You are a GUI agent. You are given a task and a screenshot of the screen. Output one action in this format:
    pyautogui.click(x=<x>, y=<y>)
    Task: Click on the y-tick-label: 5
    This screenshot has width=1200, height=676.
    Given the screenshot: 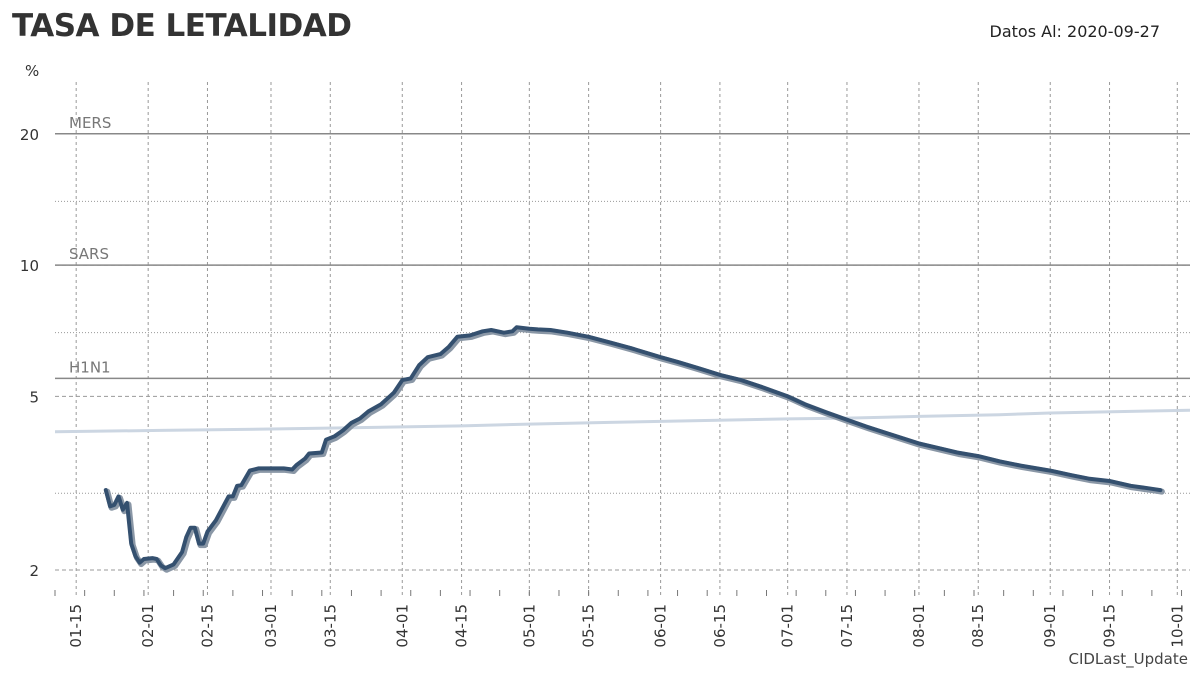 What is the action you would take?
    pyautogui.click(x=34, y=397)
    